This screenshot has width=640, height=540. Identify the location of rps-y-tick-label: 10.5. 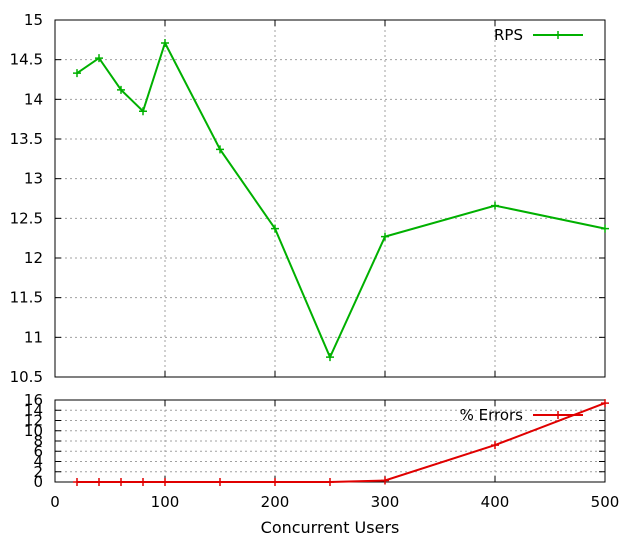
(26, 377).